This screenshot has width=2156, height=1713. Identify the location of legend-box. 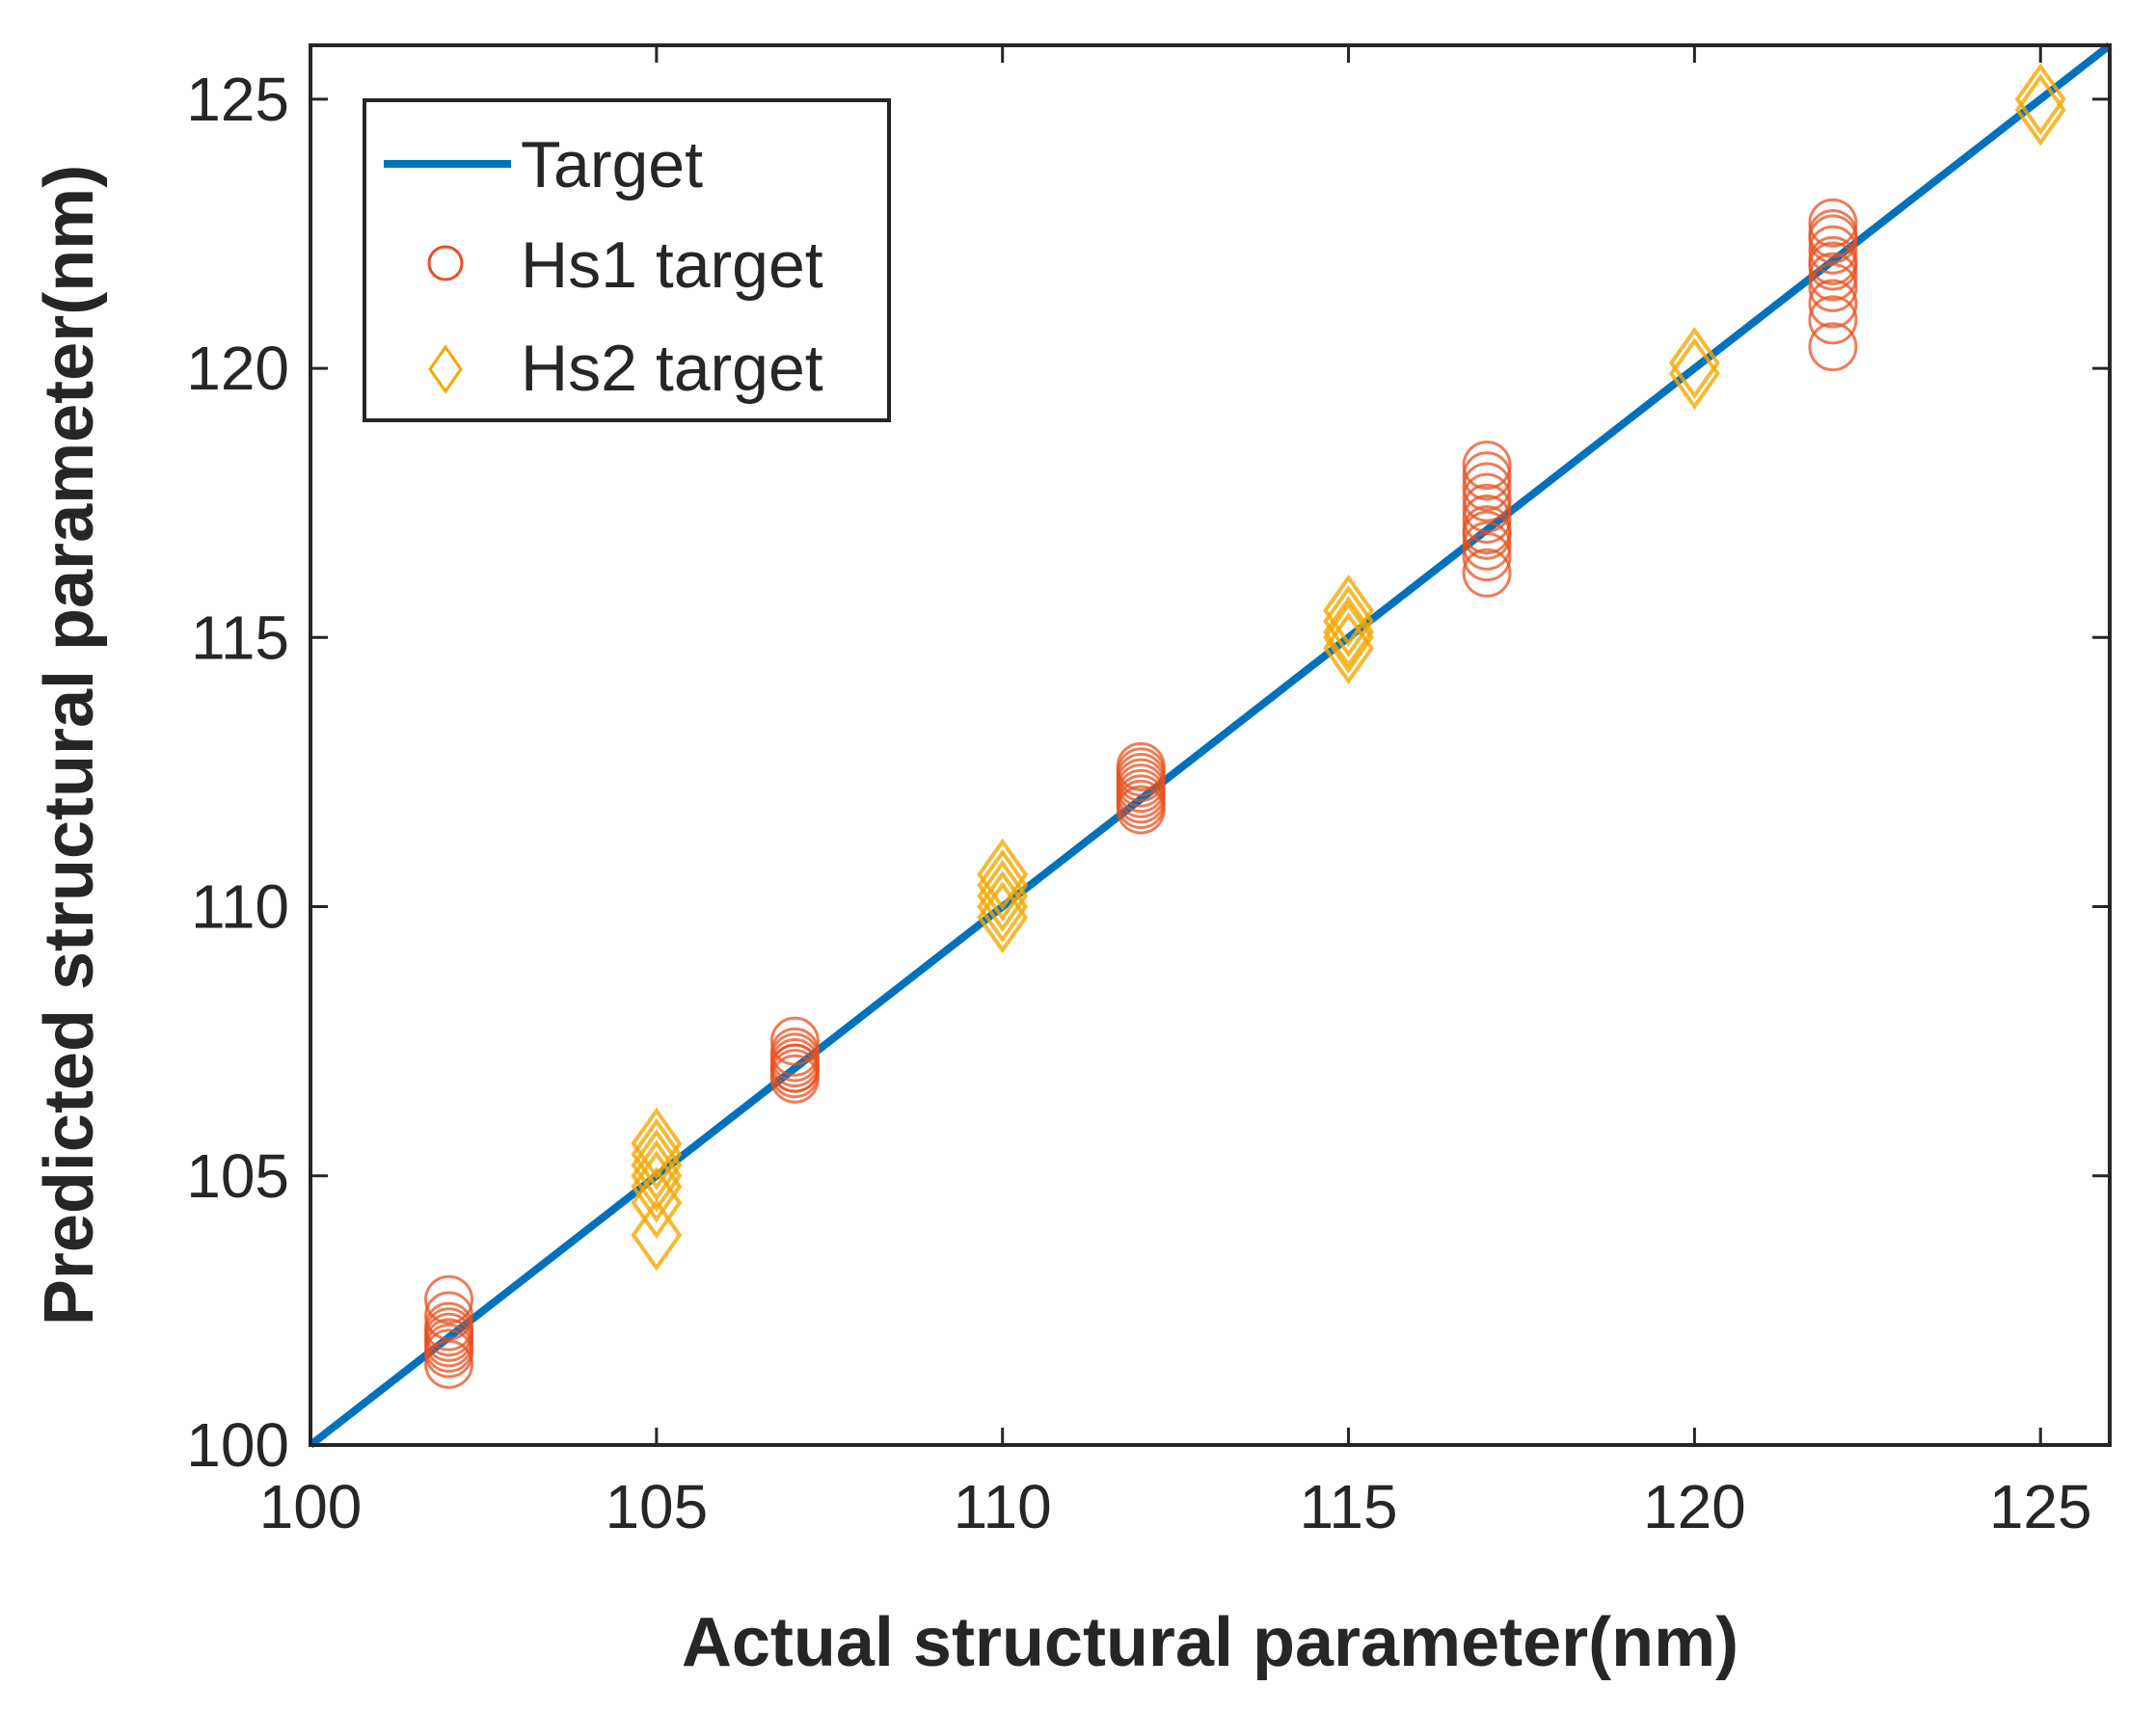
(627, 260).